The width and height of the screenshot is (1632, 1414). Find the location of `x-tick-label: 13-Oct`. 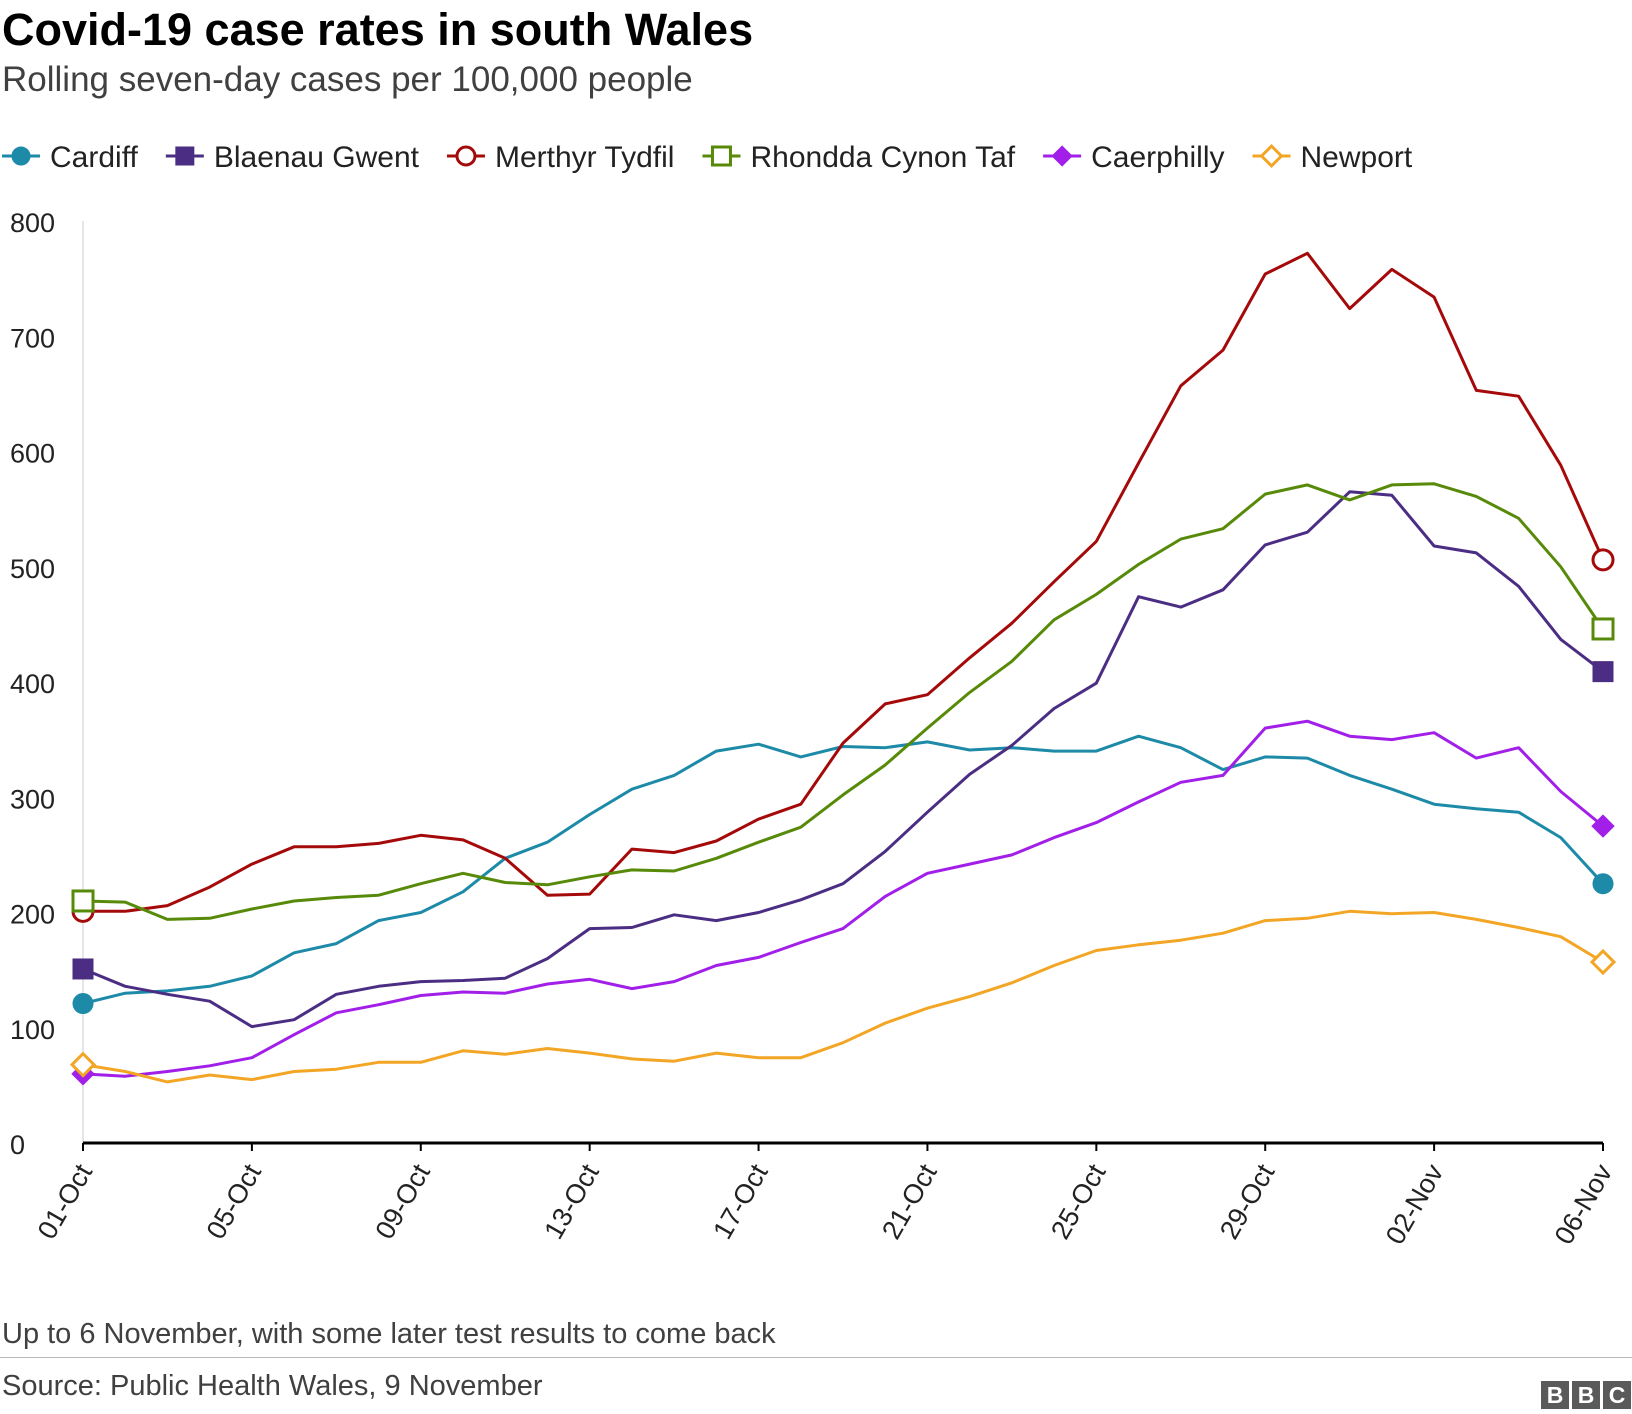

x-tick-label: 13-Oct is located at coordinates (571, 1202).